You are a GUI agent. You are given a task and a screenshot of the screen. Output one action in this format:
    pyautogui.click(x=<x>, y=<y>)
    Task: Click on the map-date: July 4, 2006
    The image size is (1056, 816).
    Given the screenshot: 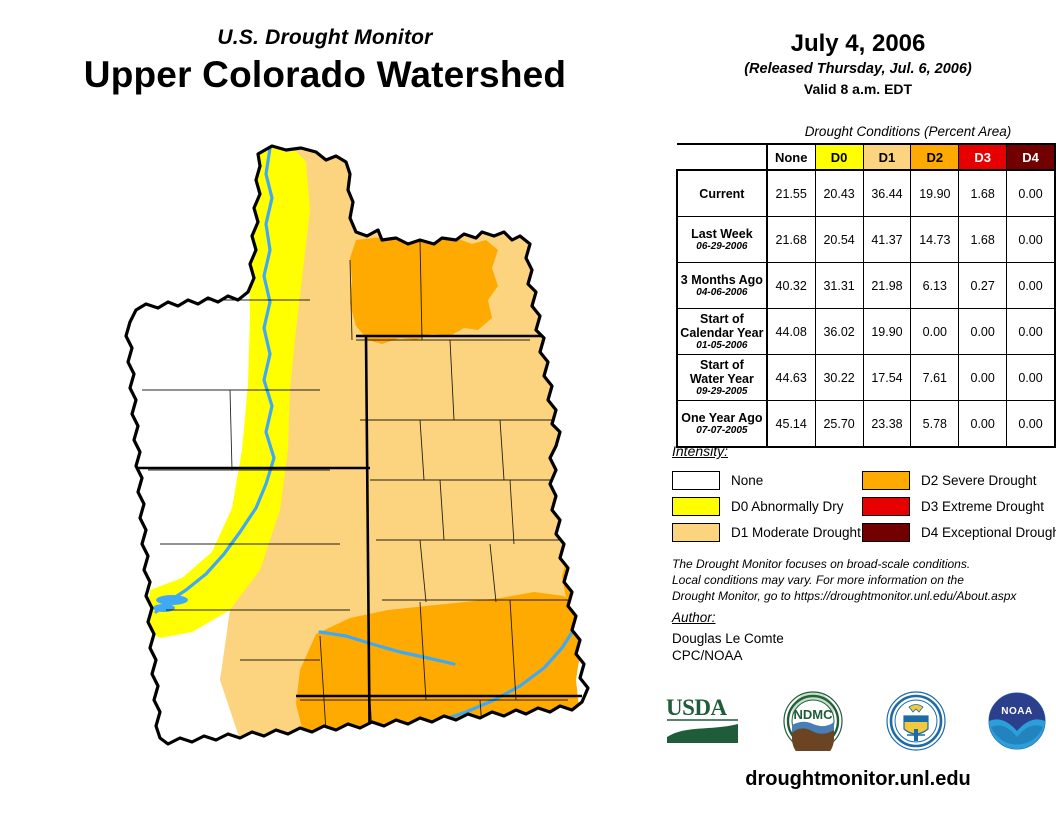 What is the action you would take?
    pyautogui.click(x=858, y=43)
    